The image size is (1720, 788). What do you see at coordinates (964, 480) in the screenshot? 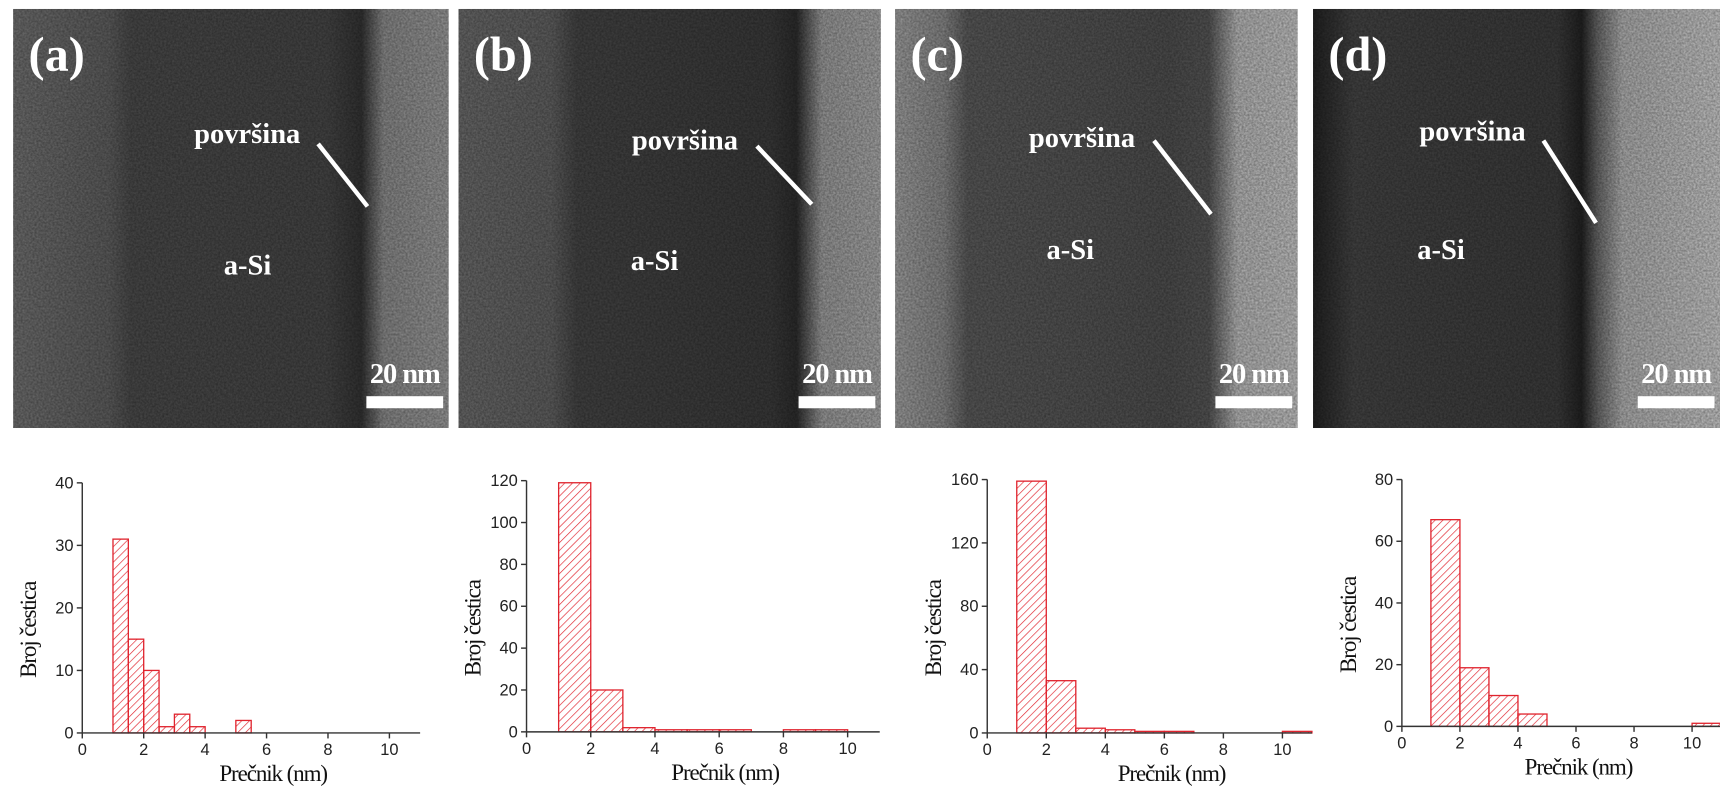
I see `y-tick-label: 160` at bounding box center [964, 480].